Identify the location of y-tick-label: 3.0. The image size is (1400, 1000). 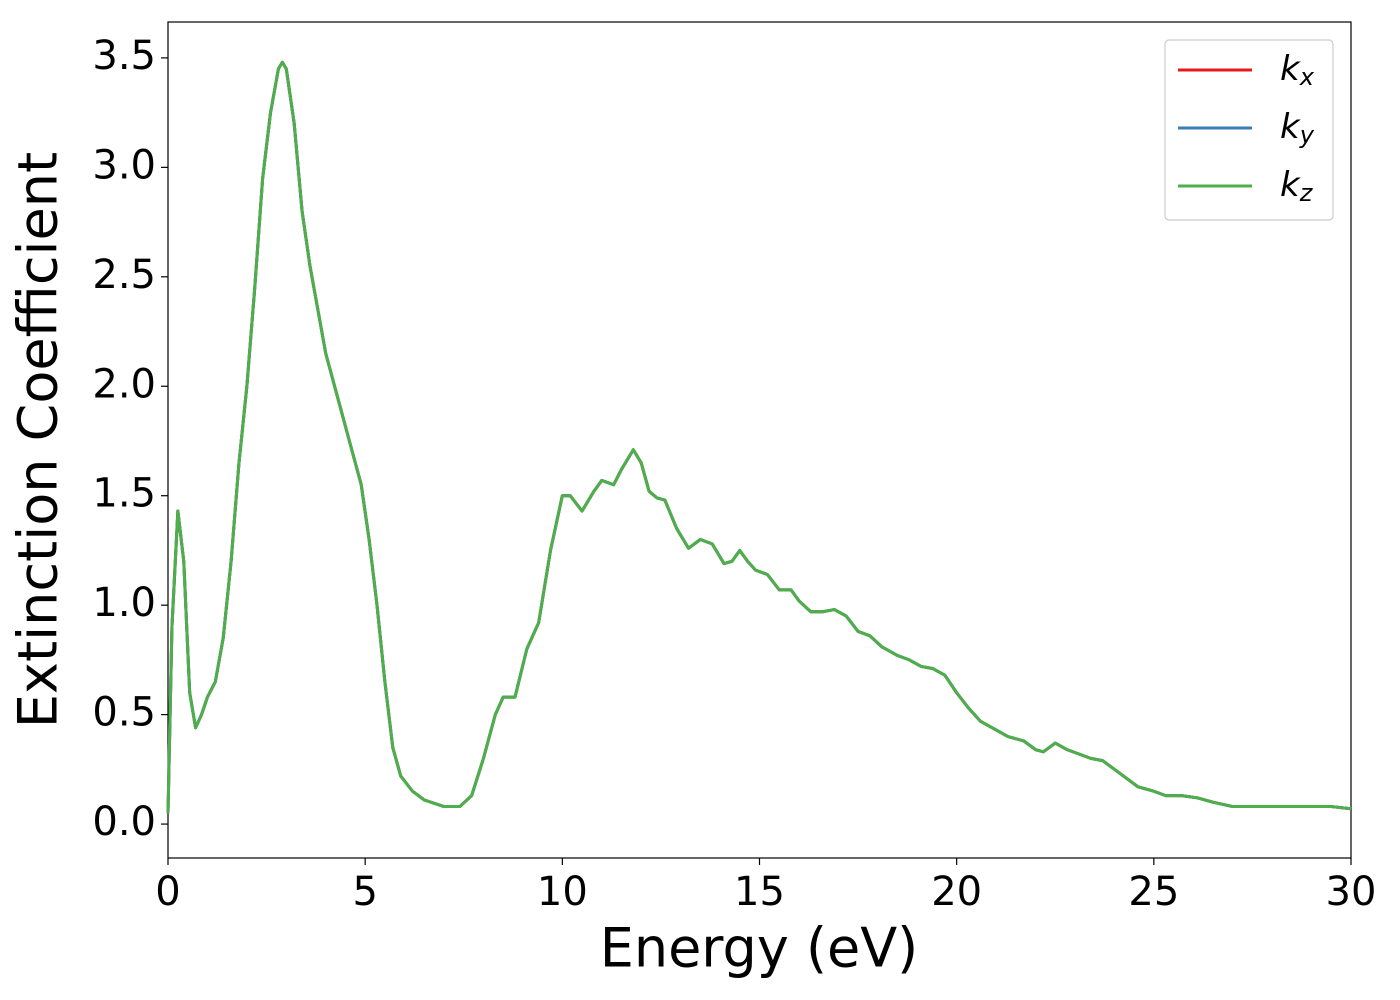
(124, 165).